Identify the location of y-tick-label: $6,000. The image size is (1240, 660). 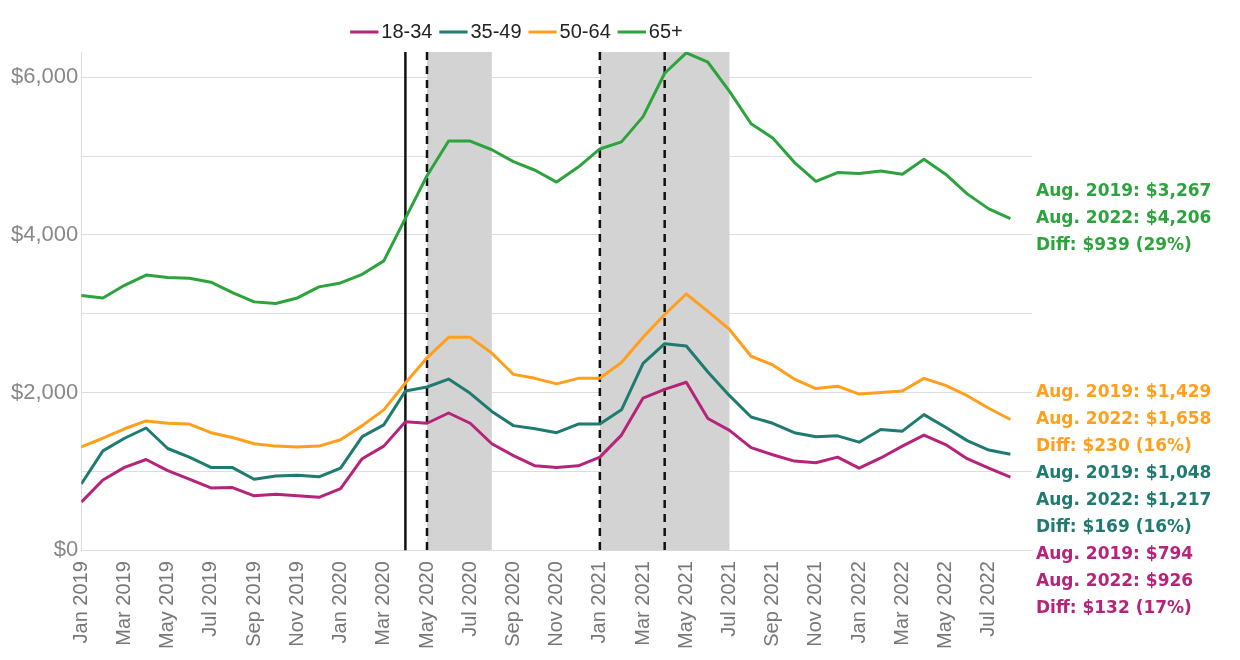
(44, 76).